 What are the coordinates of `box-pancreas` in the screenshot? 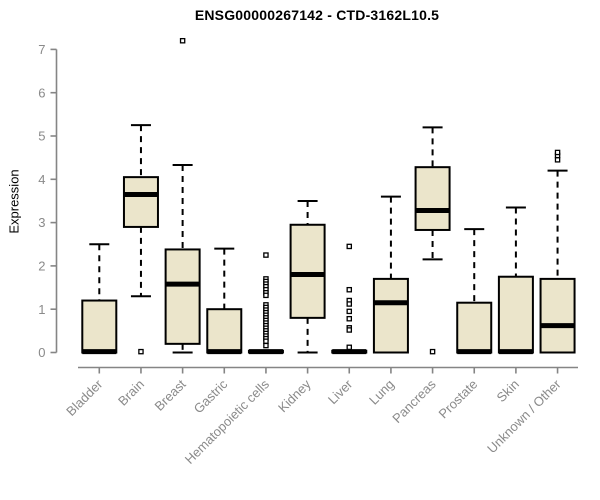 It's located at (432, 198).